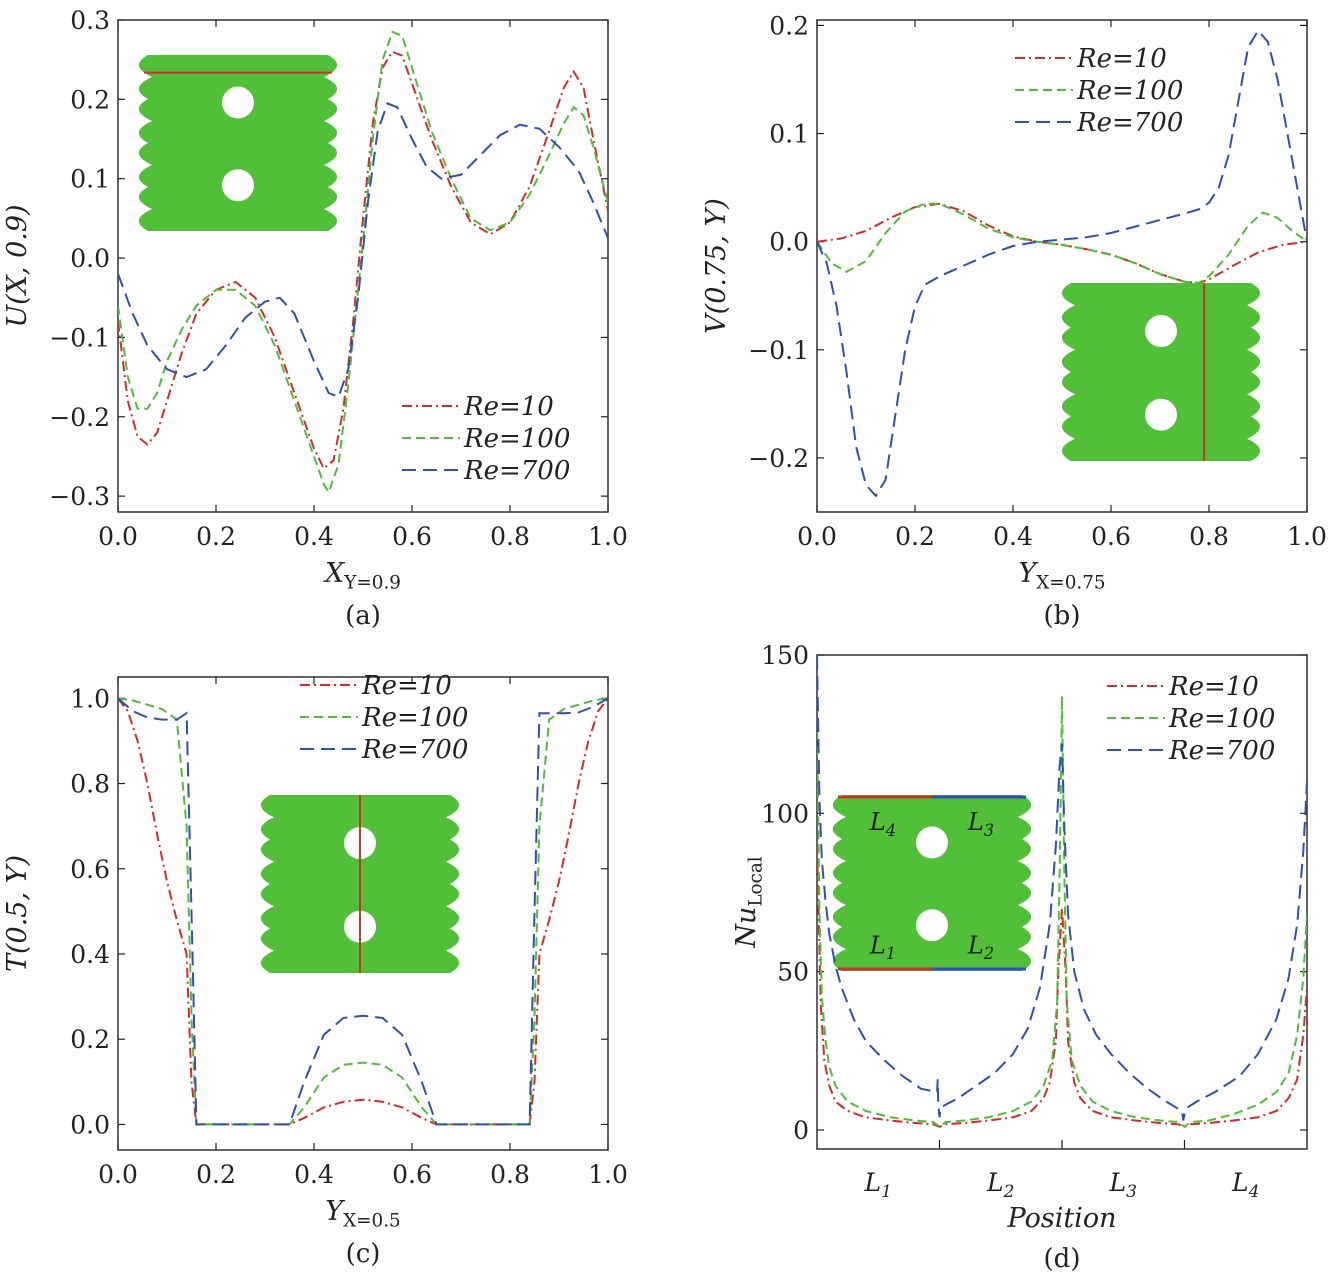 The width and height of the screenshot is (1334, 1278). I want to click on label-subscript: 4, so click(890, 830).